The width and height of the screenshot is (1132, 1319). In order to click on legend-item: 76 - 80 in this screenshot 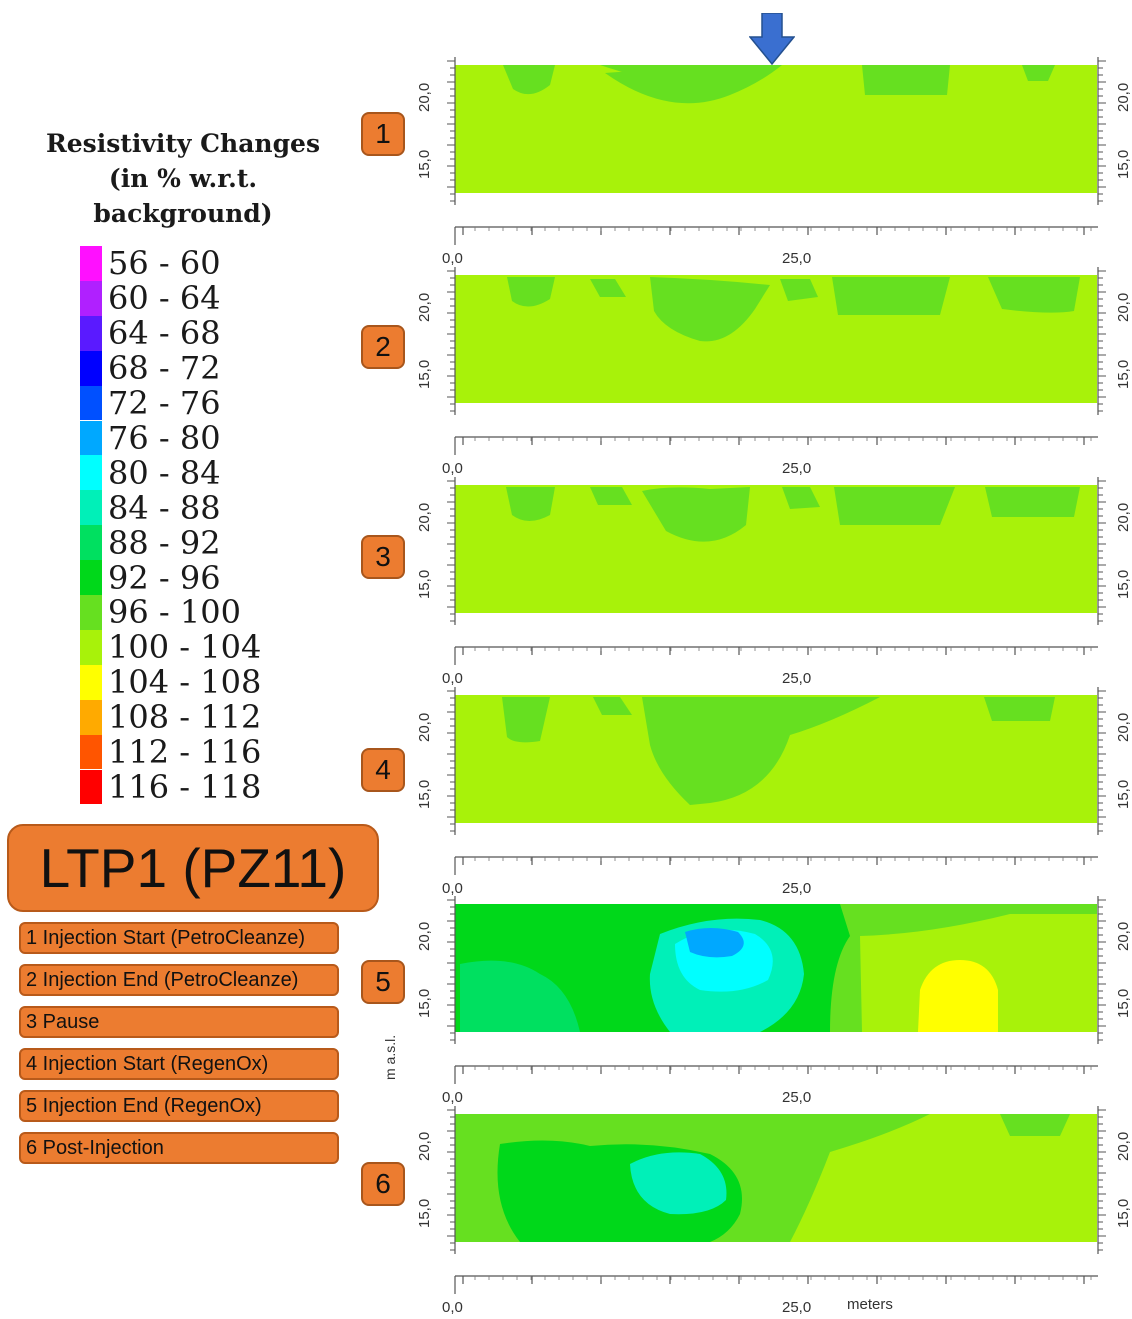, I will do `click(150, 437)`.